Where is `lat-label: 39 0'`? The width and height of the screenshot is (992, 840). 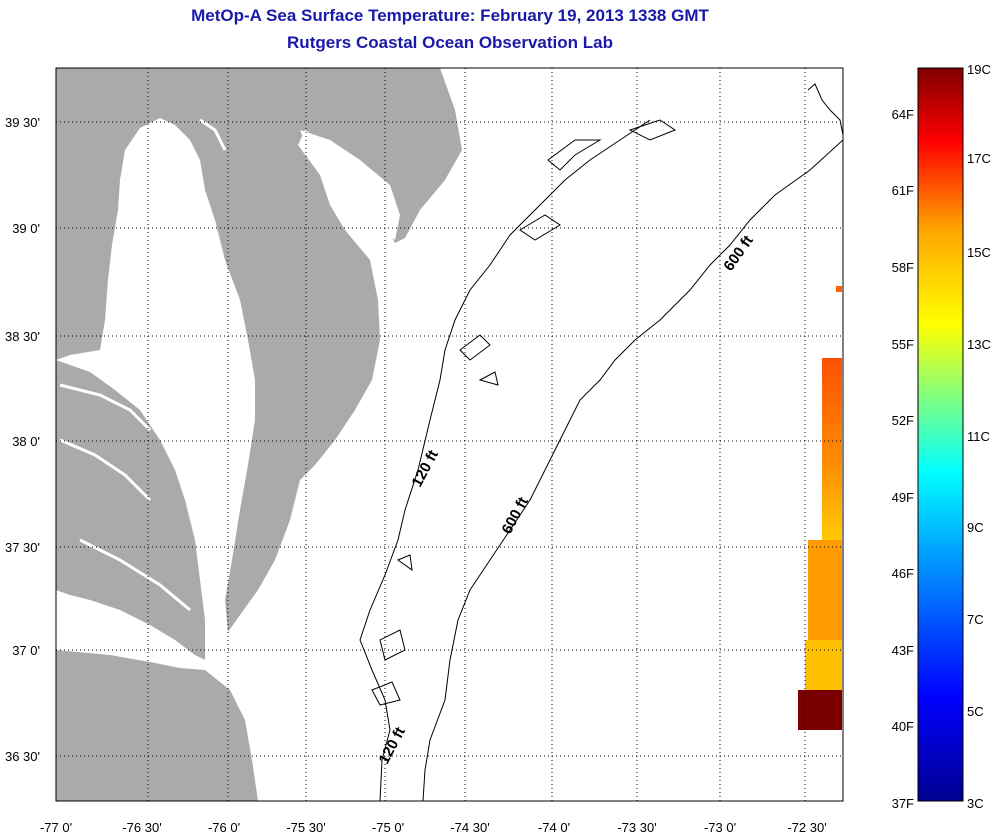 lat-label: 39 0' is located at coordinates (26, 228).